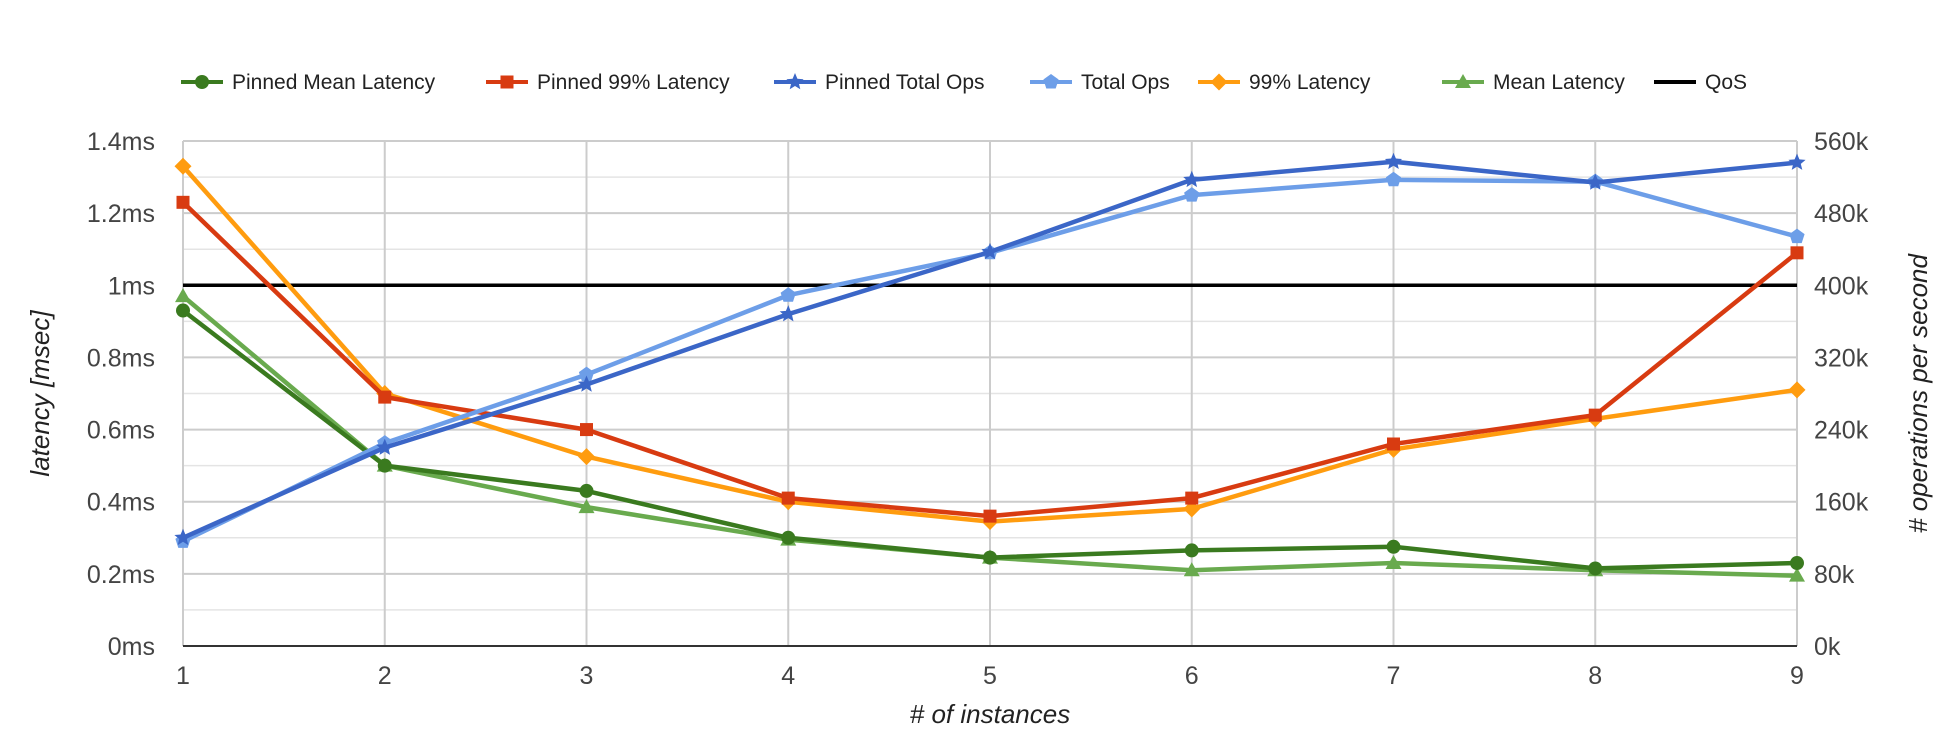 Image resolution: width=1938 pixels, height=736 pixels. Describe the element at coordinates (990, 714) in the screenshot. I see `x-axis-title: # of instances` at that location.